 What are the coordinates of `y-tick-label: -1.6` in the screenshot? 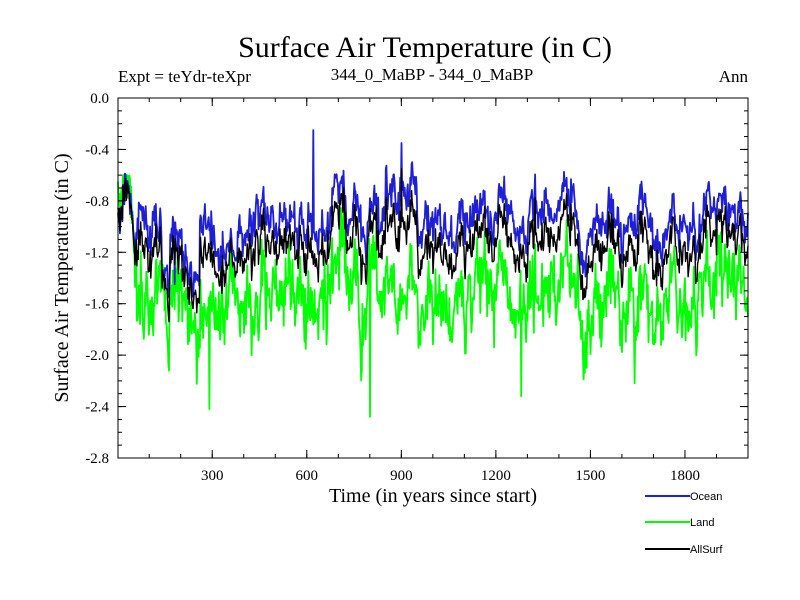 It's located at (97, 305).